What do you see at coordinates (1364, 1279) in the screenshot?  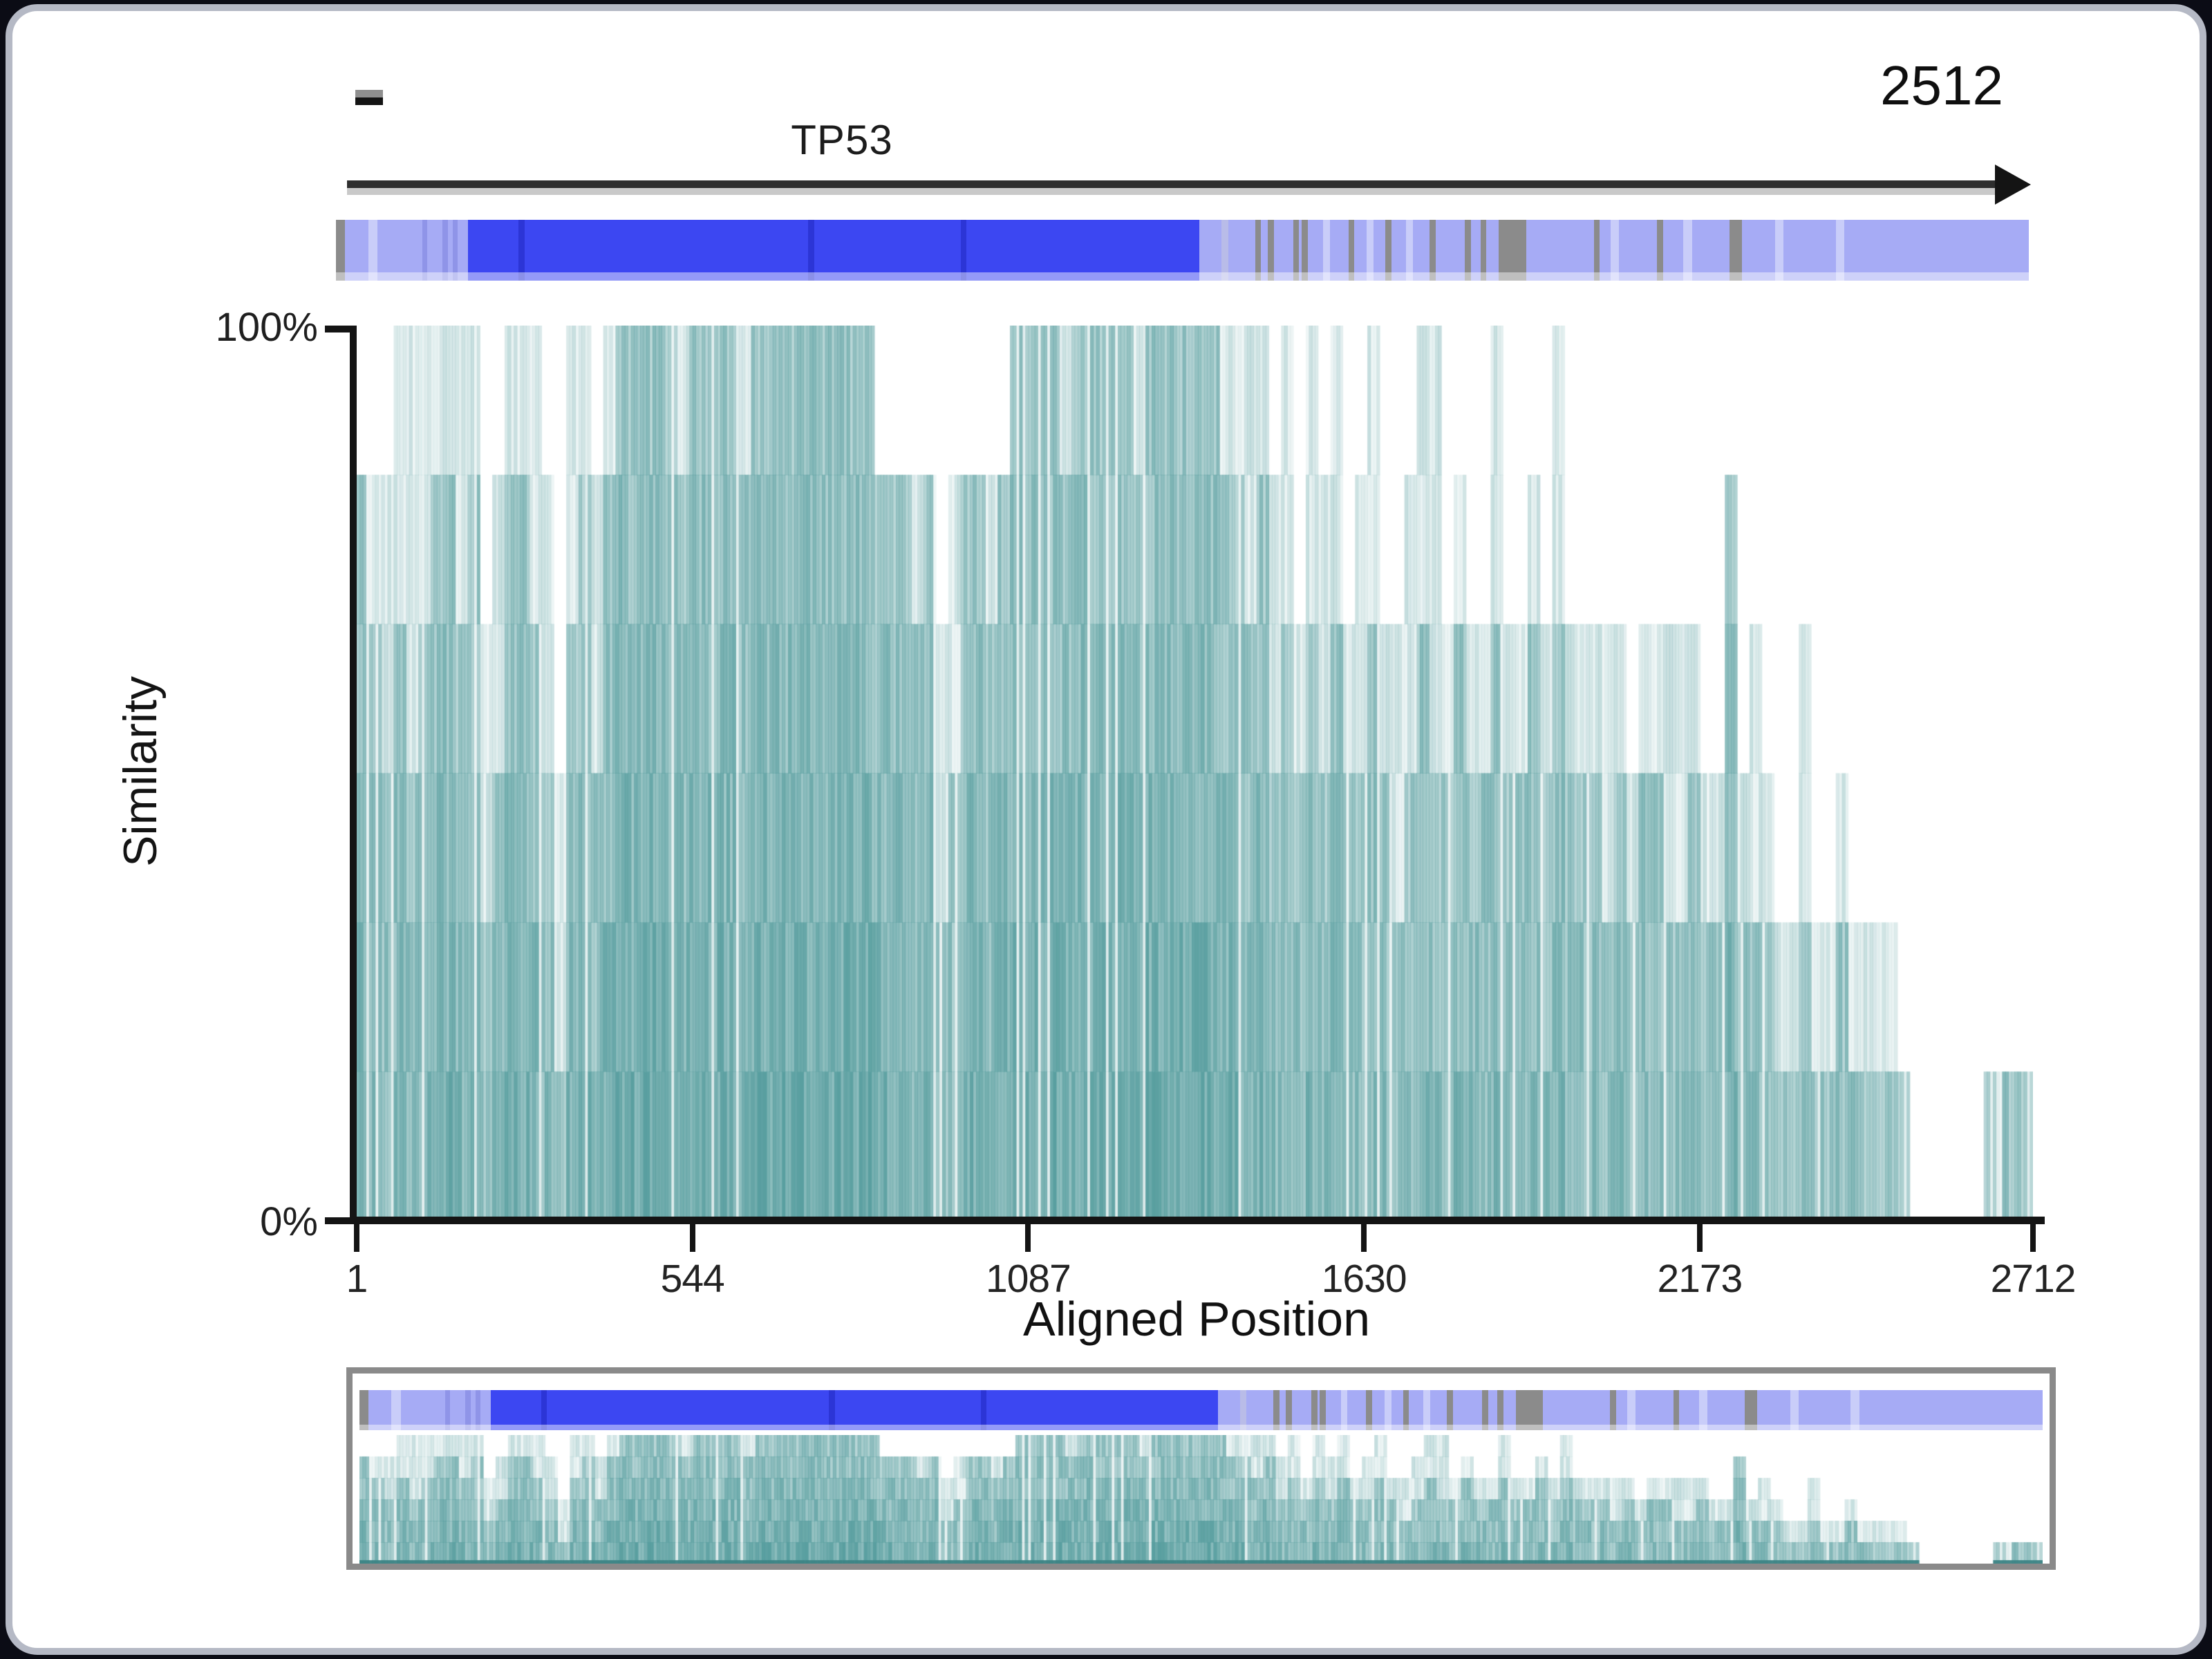 I see `x-tick-label: 1630` at bounding box center [1364, 1279].